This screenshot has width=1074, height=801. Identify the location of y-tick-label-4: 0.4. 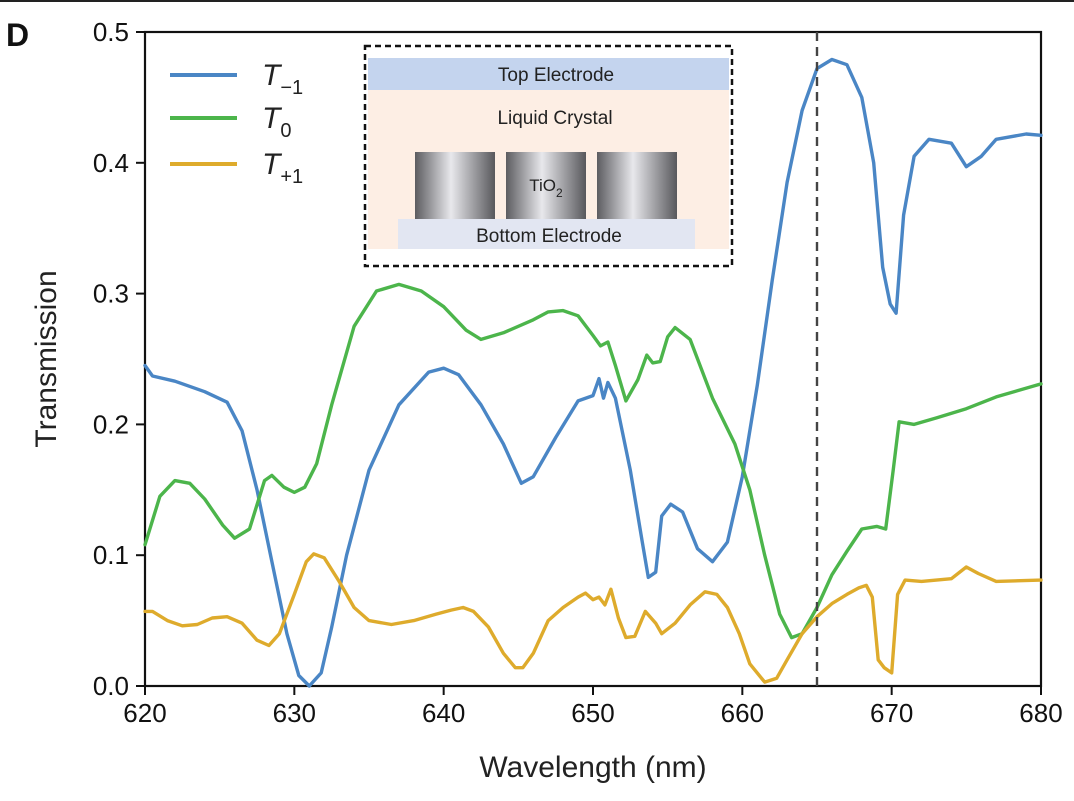
(111, 163).